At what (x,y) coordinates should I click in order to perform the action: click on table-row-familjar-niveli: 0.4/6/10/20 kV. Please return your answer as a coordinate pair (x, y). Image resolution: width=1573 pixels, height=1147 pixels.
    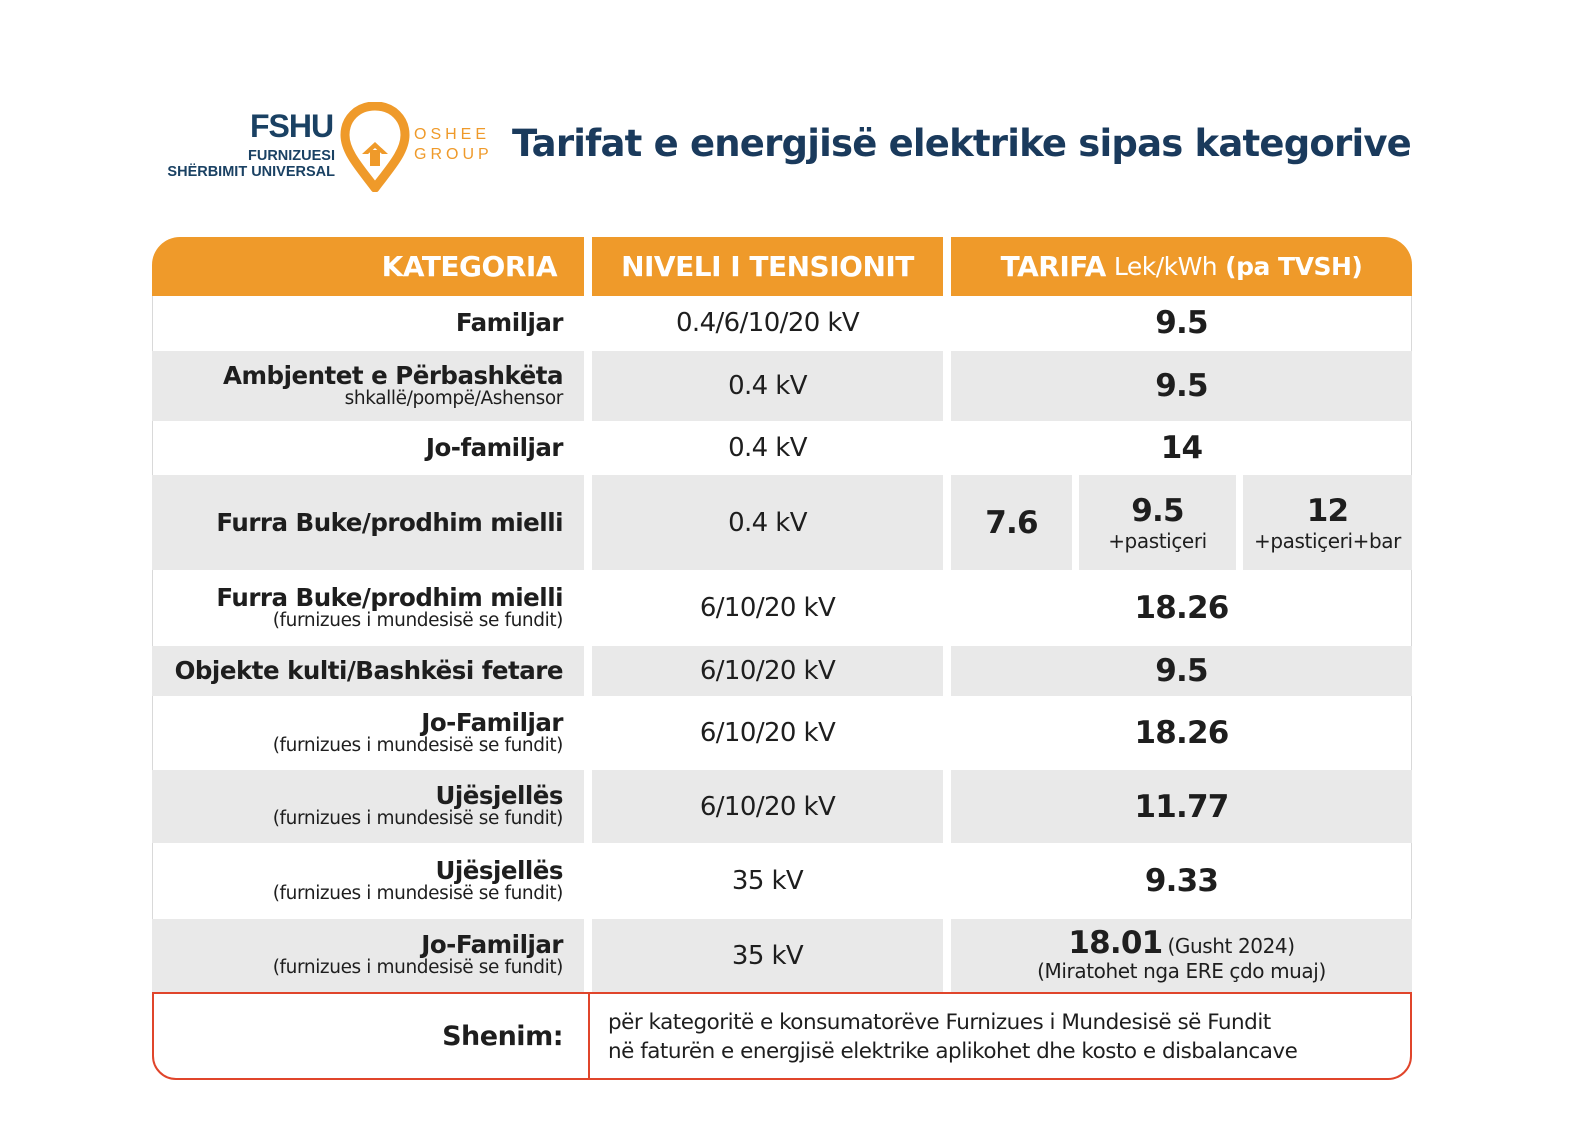
    Looking at the image, I should click on (767, 323).